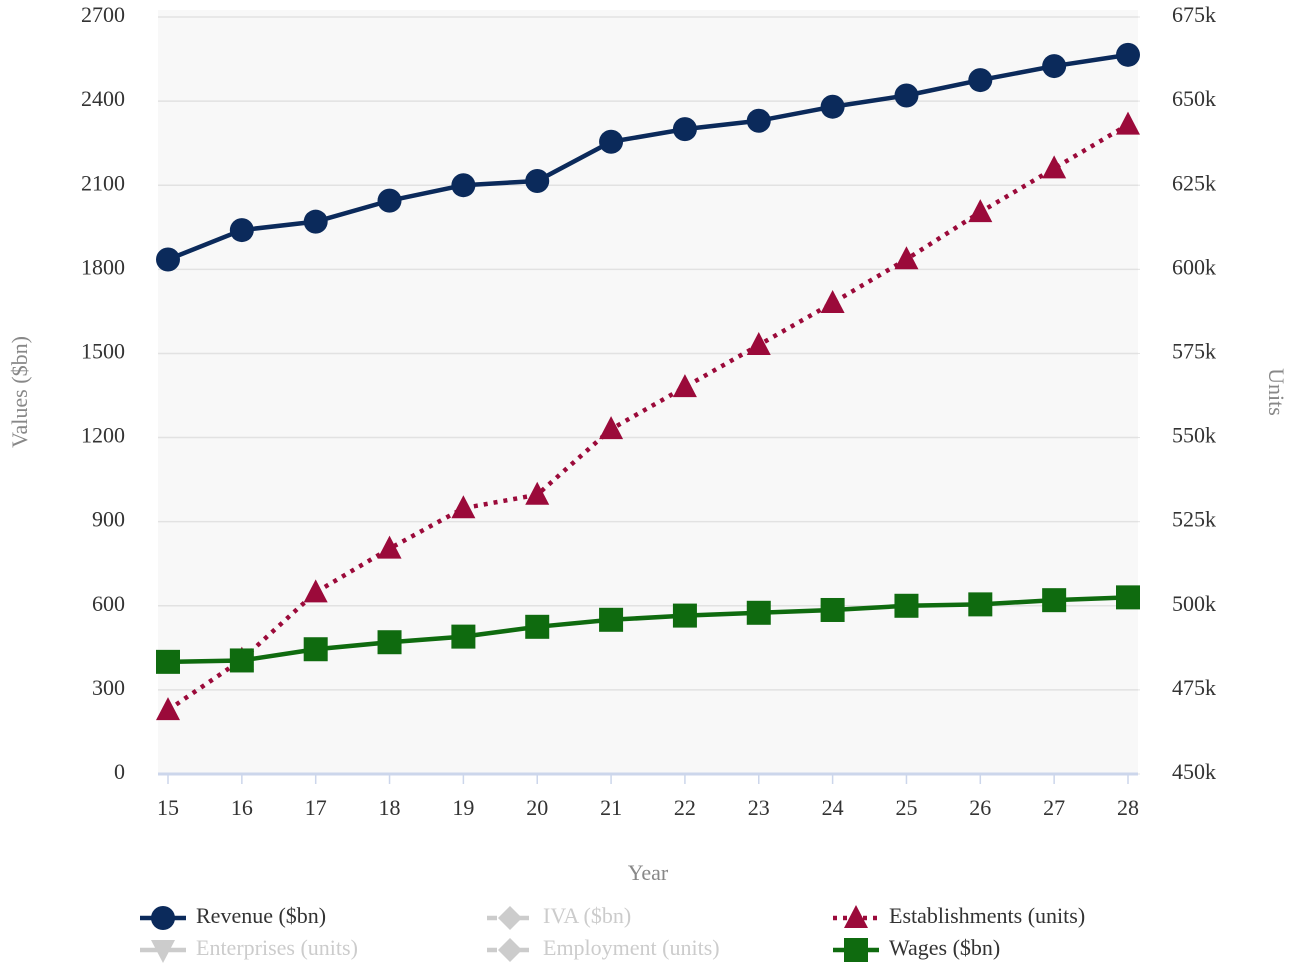 Image resolution: width=1296 pixels, height=965 pixels. I want to click on x-tick-label: 28, so click(1128, 807).